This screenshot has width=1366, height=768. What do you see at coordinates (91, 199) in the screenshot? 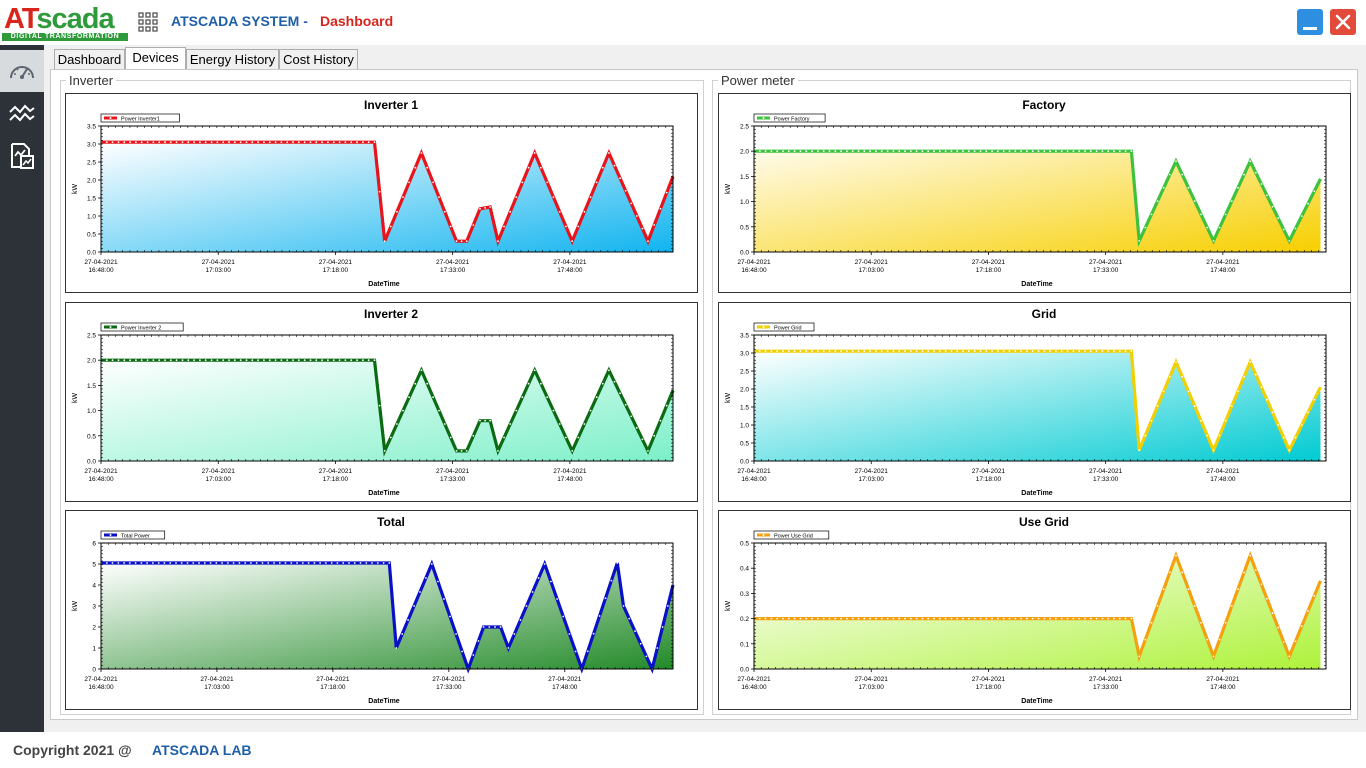
I see `y-tick-label: 1.5` at bounding box center [91, 199].